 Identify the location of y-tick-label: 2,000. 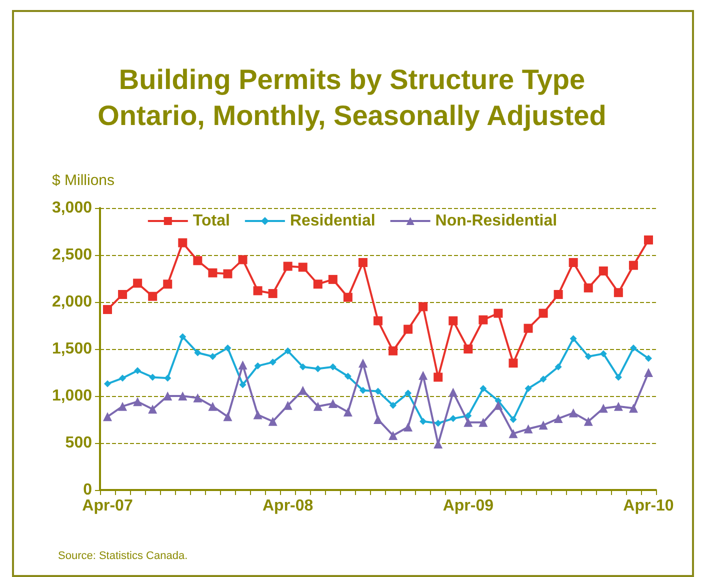
(72, 302).